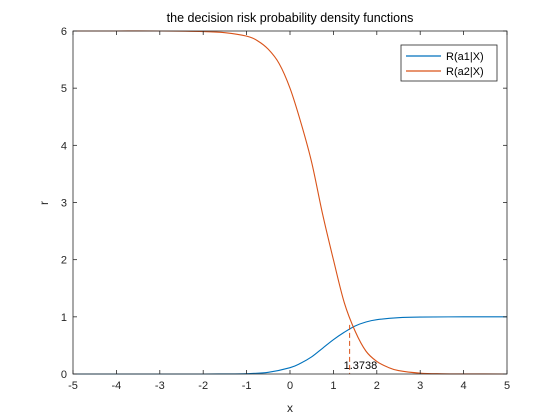 Image resolution: width=560 pixels, height=420 pixels. What do you see at coordinates (44, 203) in the screenshot?
I see `y-axis-label: r` at bounding box center [44, 203].